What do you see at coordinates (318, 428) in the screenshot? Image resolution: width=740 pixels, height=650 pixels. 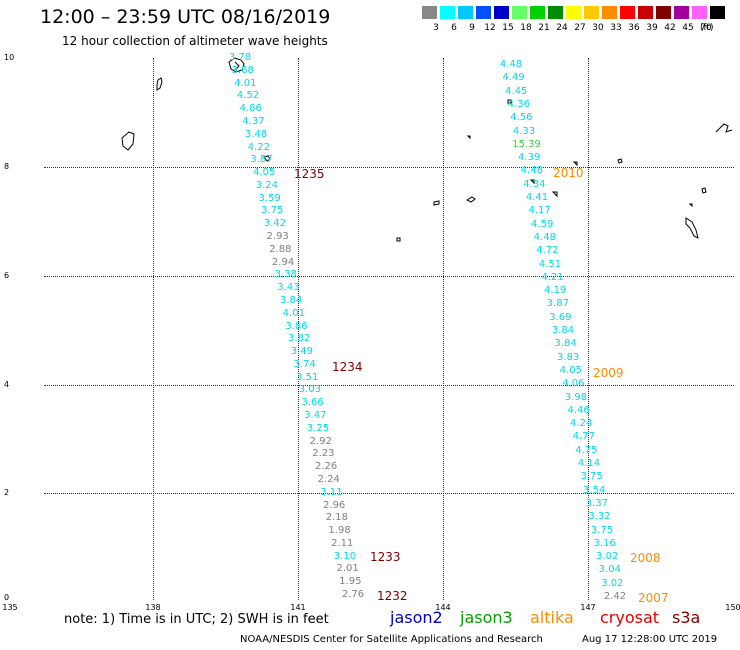 I see `wave-height-left: 3.25` at bounding box center [318, 428].